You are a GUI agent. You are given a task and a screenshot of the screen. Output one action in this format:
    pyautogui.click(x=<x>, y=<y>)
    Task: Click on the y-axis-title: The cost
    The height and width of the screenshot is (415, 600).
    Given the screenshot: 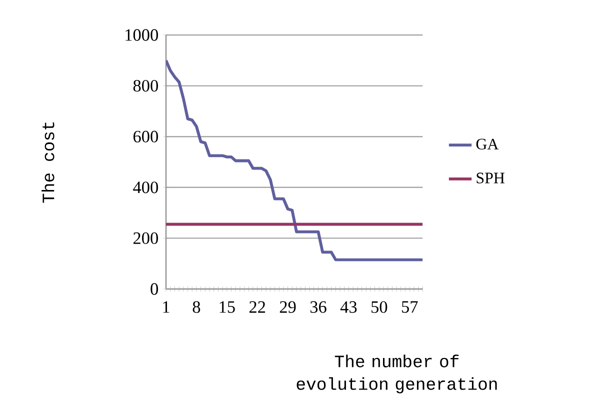 What is the action you would take?
    pyautogui.click(x=48, y=162)
    